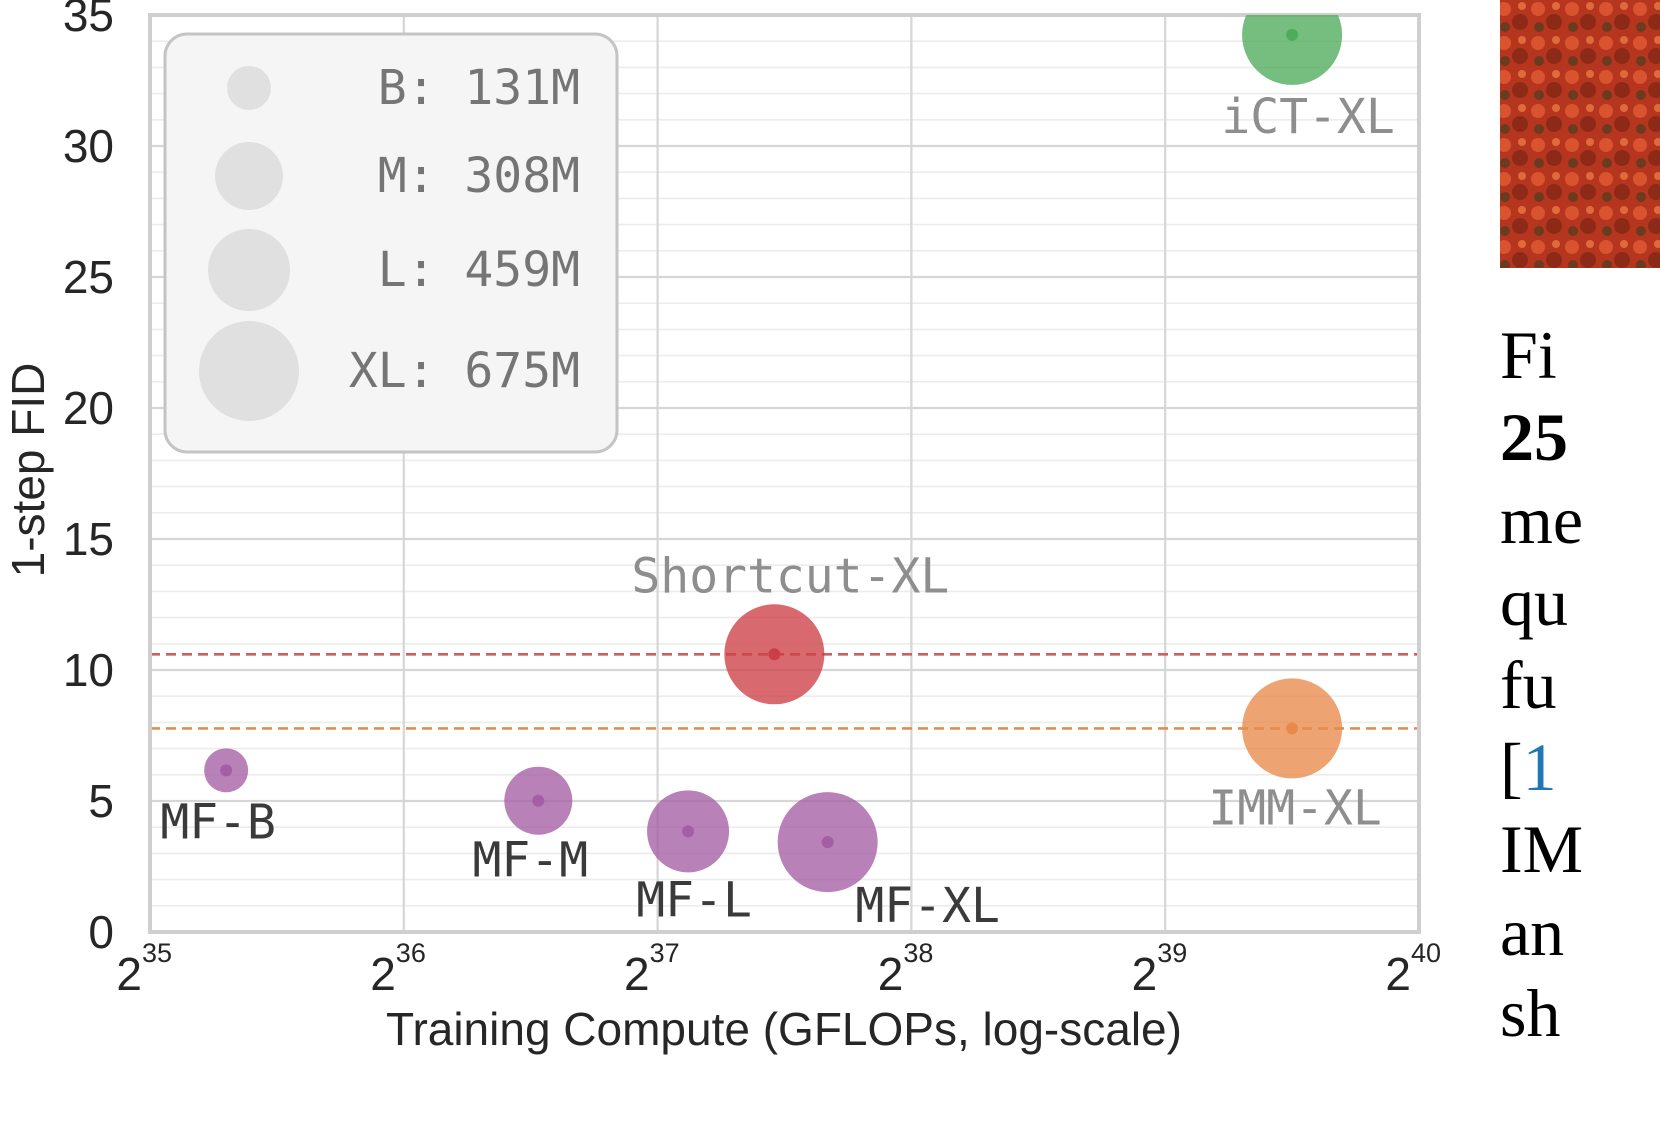  I want to click on legend-label: B: 131M, so click(479, 88).